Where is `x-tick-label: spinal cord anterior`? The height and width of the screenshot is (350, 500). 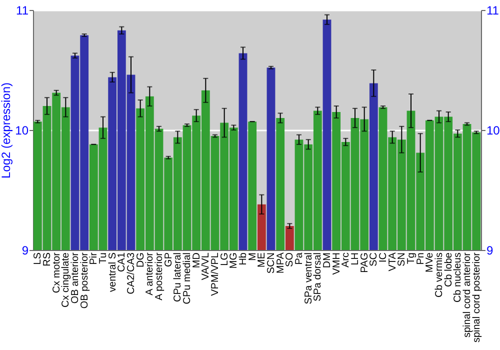
x-tick-label: spinal cord anterior is located at coordinates (467, 295).